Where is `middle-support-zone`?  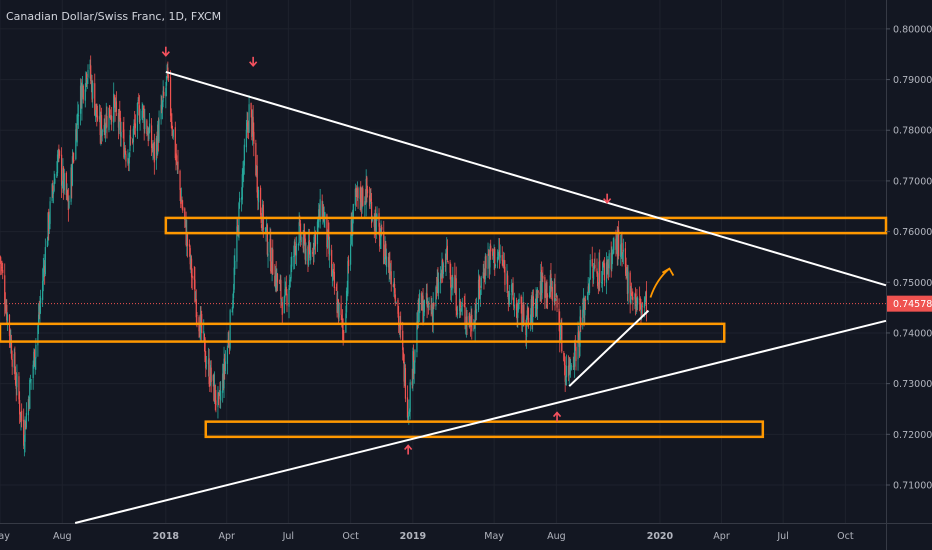
middle-support-zone is located at coordinates (363, 332).